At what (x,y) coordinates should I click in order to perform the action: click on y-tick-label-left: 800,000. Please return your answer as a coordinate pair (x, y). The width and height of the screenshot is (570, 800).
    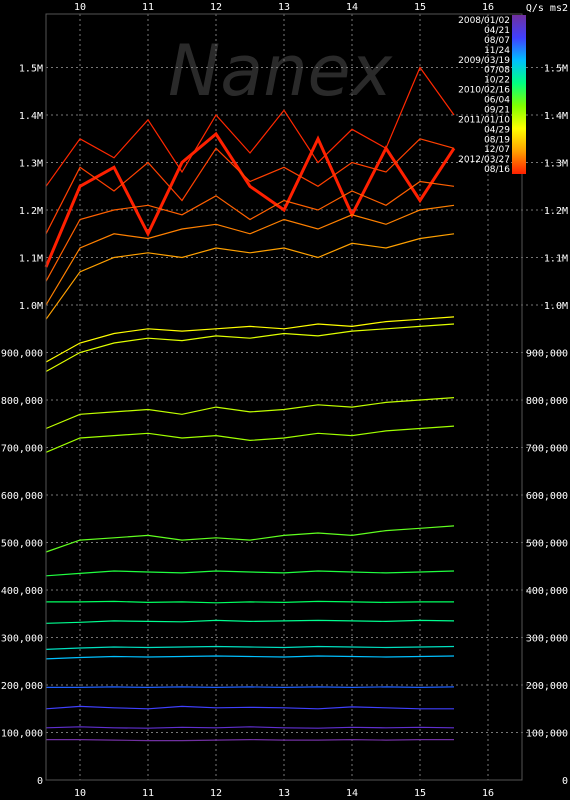
    Looking at the image, I should click on (22, 401).